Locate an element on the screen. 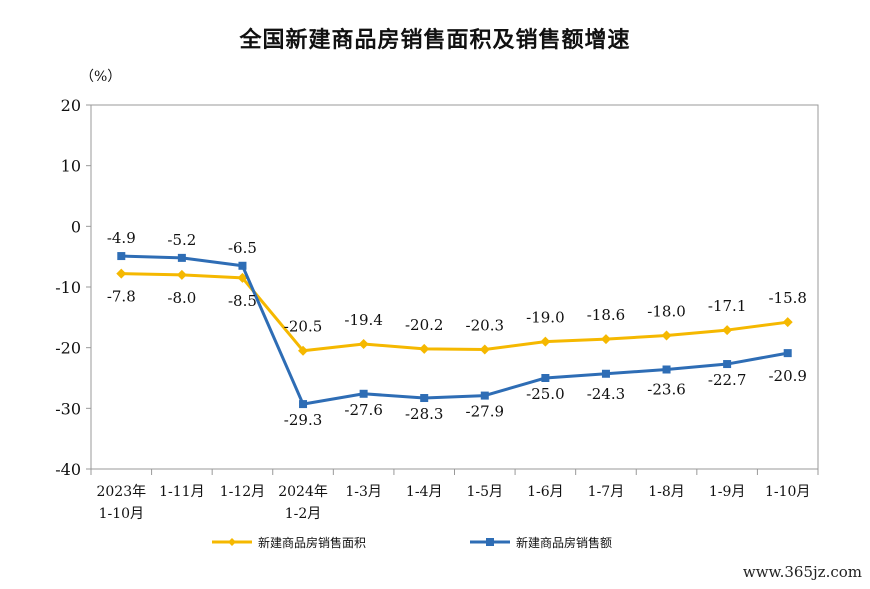 The image size is (870, 589). x-tick-label: 1-12月 is located at coordinates (242, 492).